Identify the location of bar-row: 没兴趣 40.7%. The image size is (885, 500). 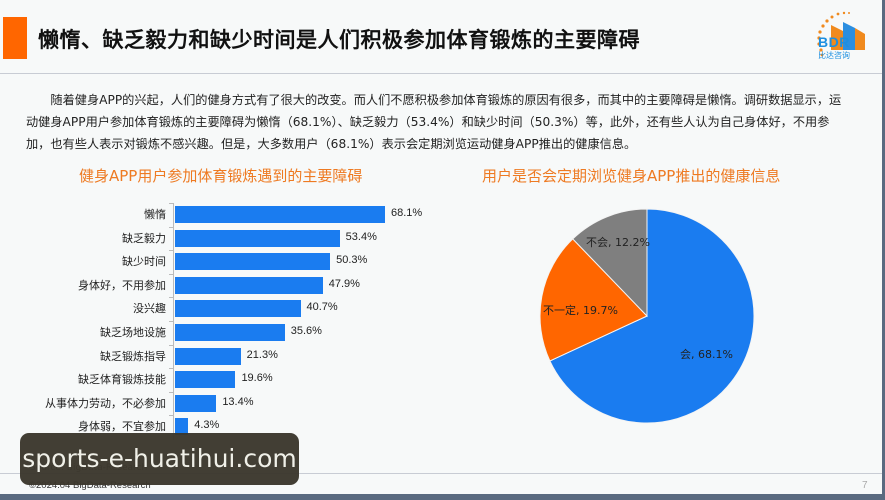
(220, 309).